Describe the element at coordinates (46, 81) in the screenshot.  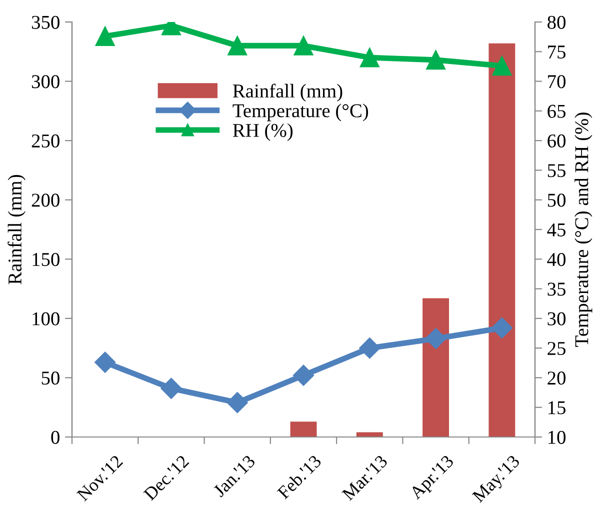
I see `y-tick-label: 300` at that location.